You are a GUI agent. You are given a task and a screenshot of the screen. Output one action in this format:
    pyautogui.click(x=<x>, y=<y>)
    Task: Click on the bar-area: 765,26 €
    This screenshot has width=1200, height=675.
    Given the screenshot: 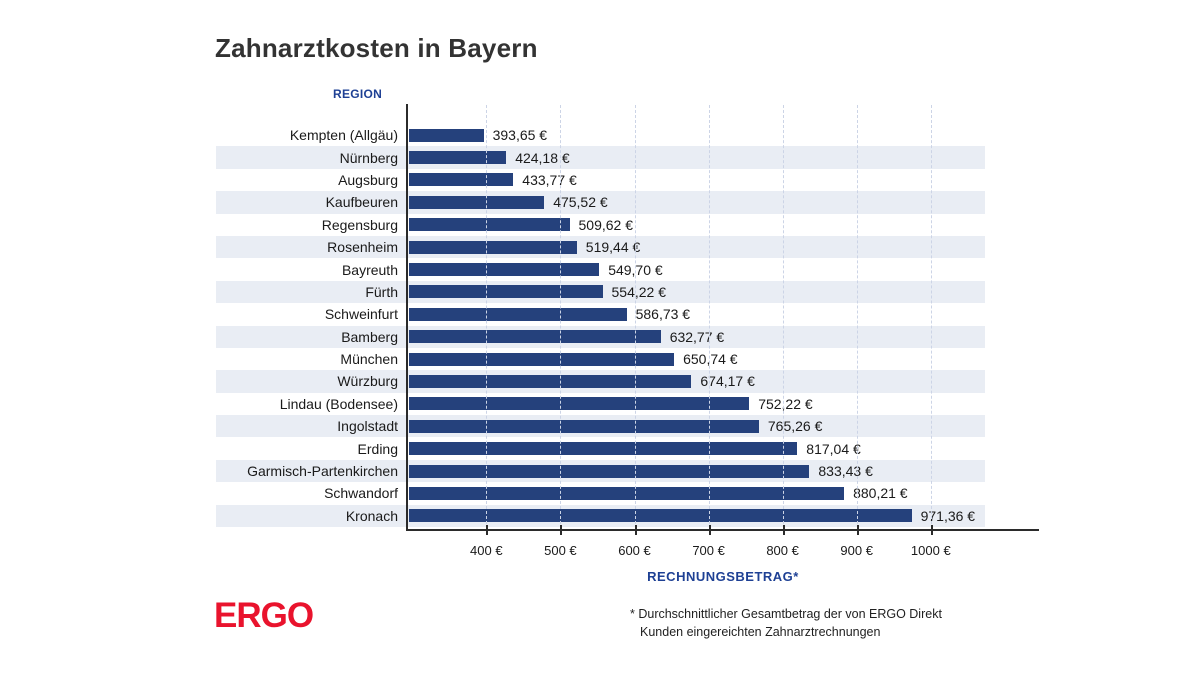 What is the action you would take?
    pyautogui.click(x=696, y=426)
    